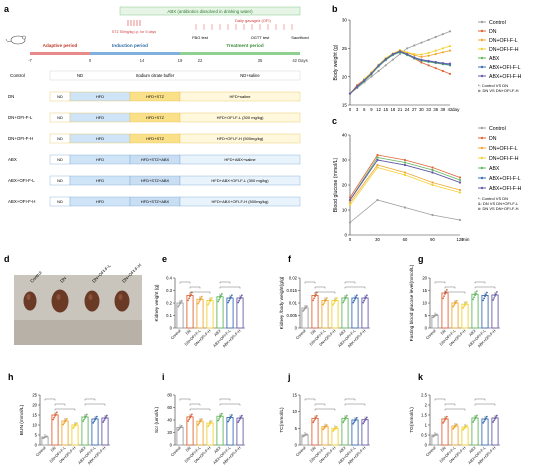 Image resolution: width=550 pixels, height=472 pixels. I want to click on legend-note: *: Control VS DN, so click(493, 85).